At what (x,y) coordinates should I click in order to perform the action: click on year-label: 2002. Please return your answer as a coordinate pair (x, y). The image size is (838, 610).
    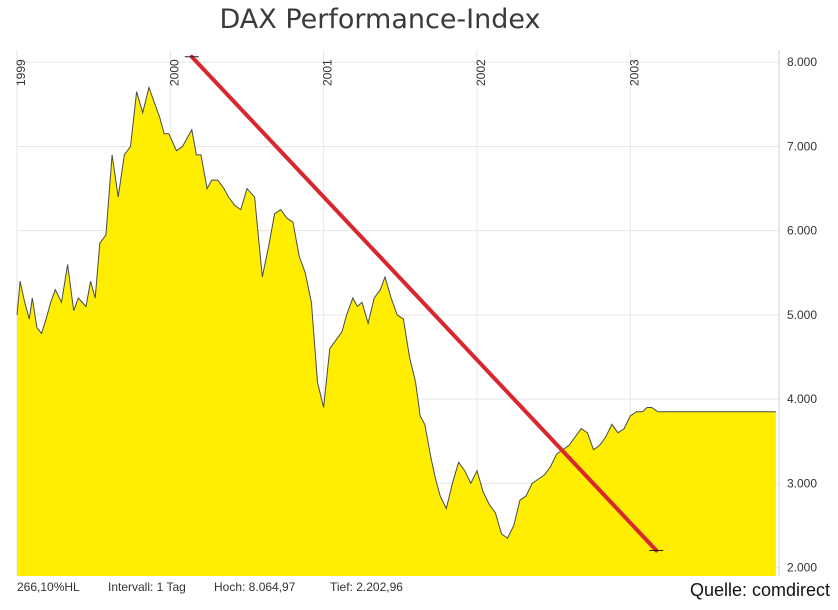
    Looking at the image, I should click on (481, 72).